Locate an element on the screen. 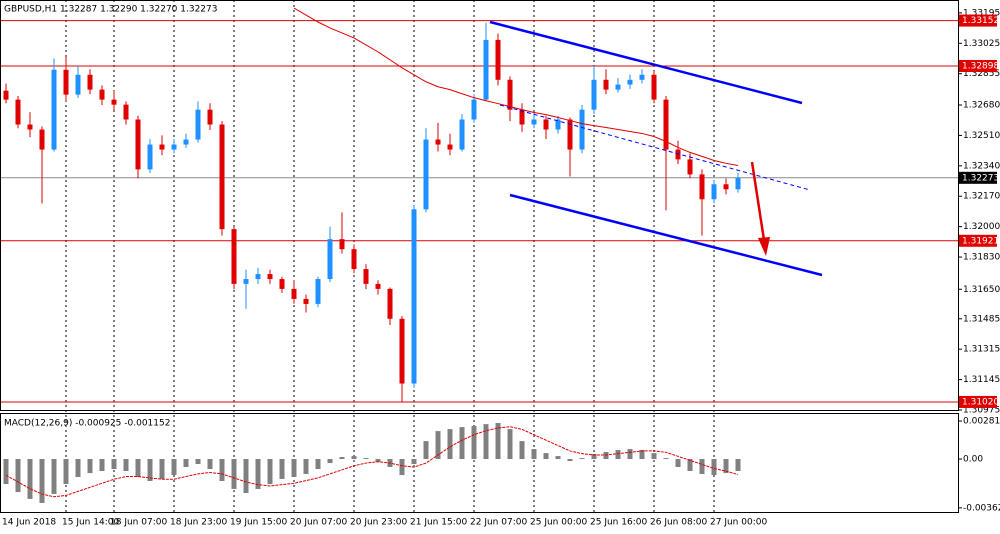  y-tick-label: 1.31145 is located at coordinates (981, 380).